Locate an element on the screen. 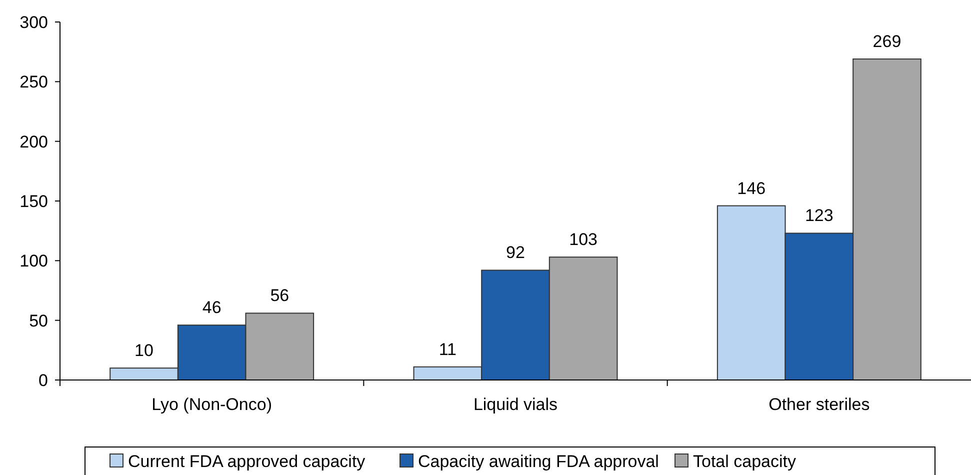 Image resolution: width=971 pixels, height=475 pixels. data-label: 269 is located at coordinates (887, 41).